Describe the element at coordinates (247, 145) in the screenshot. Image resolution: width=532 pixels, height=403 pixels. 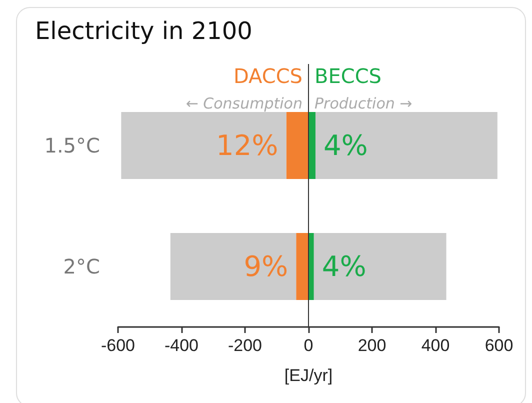
I see `annotation: 12%` at that location.